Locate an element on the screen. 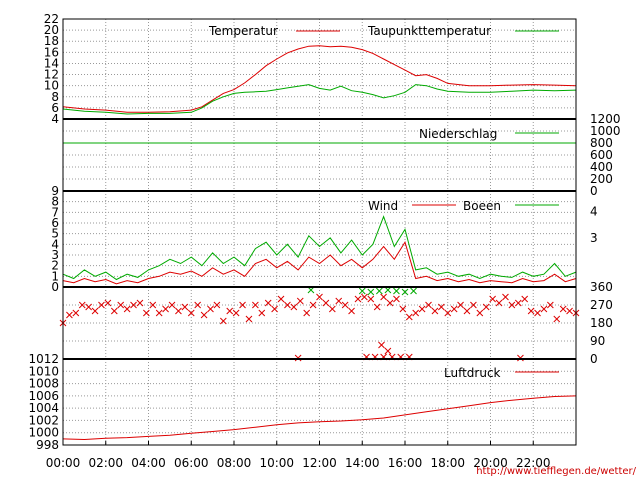 The height and width of the screenshot is (480, 640). legend-taupunkt-label: Taupunkttemperatur is located at coordinates (429, 31).